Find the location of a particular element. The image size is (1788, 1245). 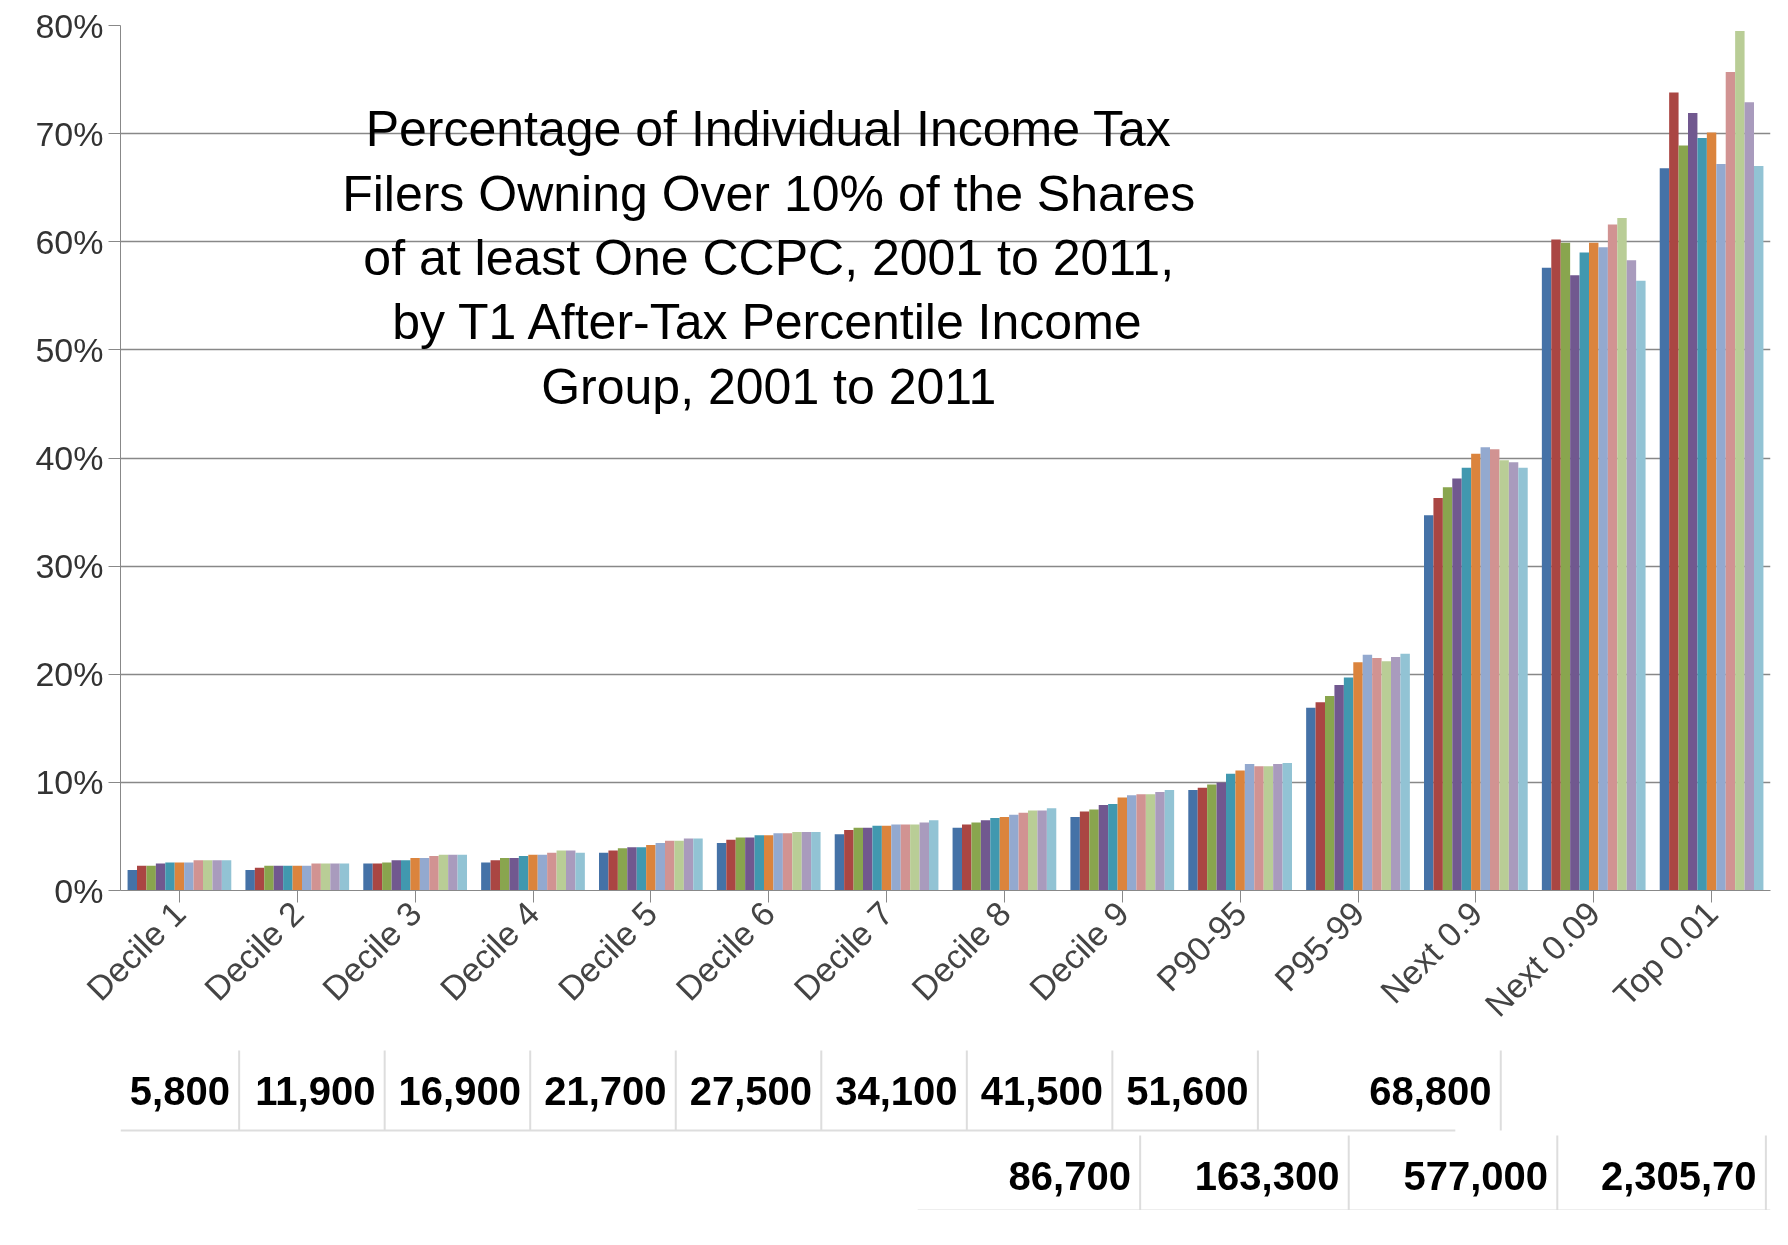

text: 163,300 is located at coordinates (1267, 1175).